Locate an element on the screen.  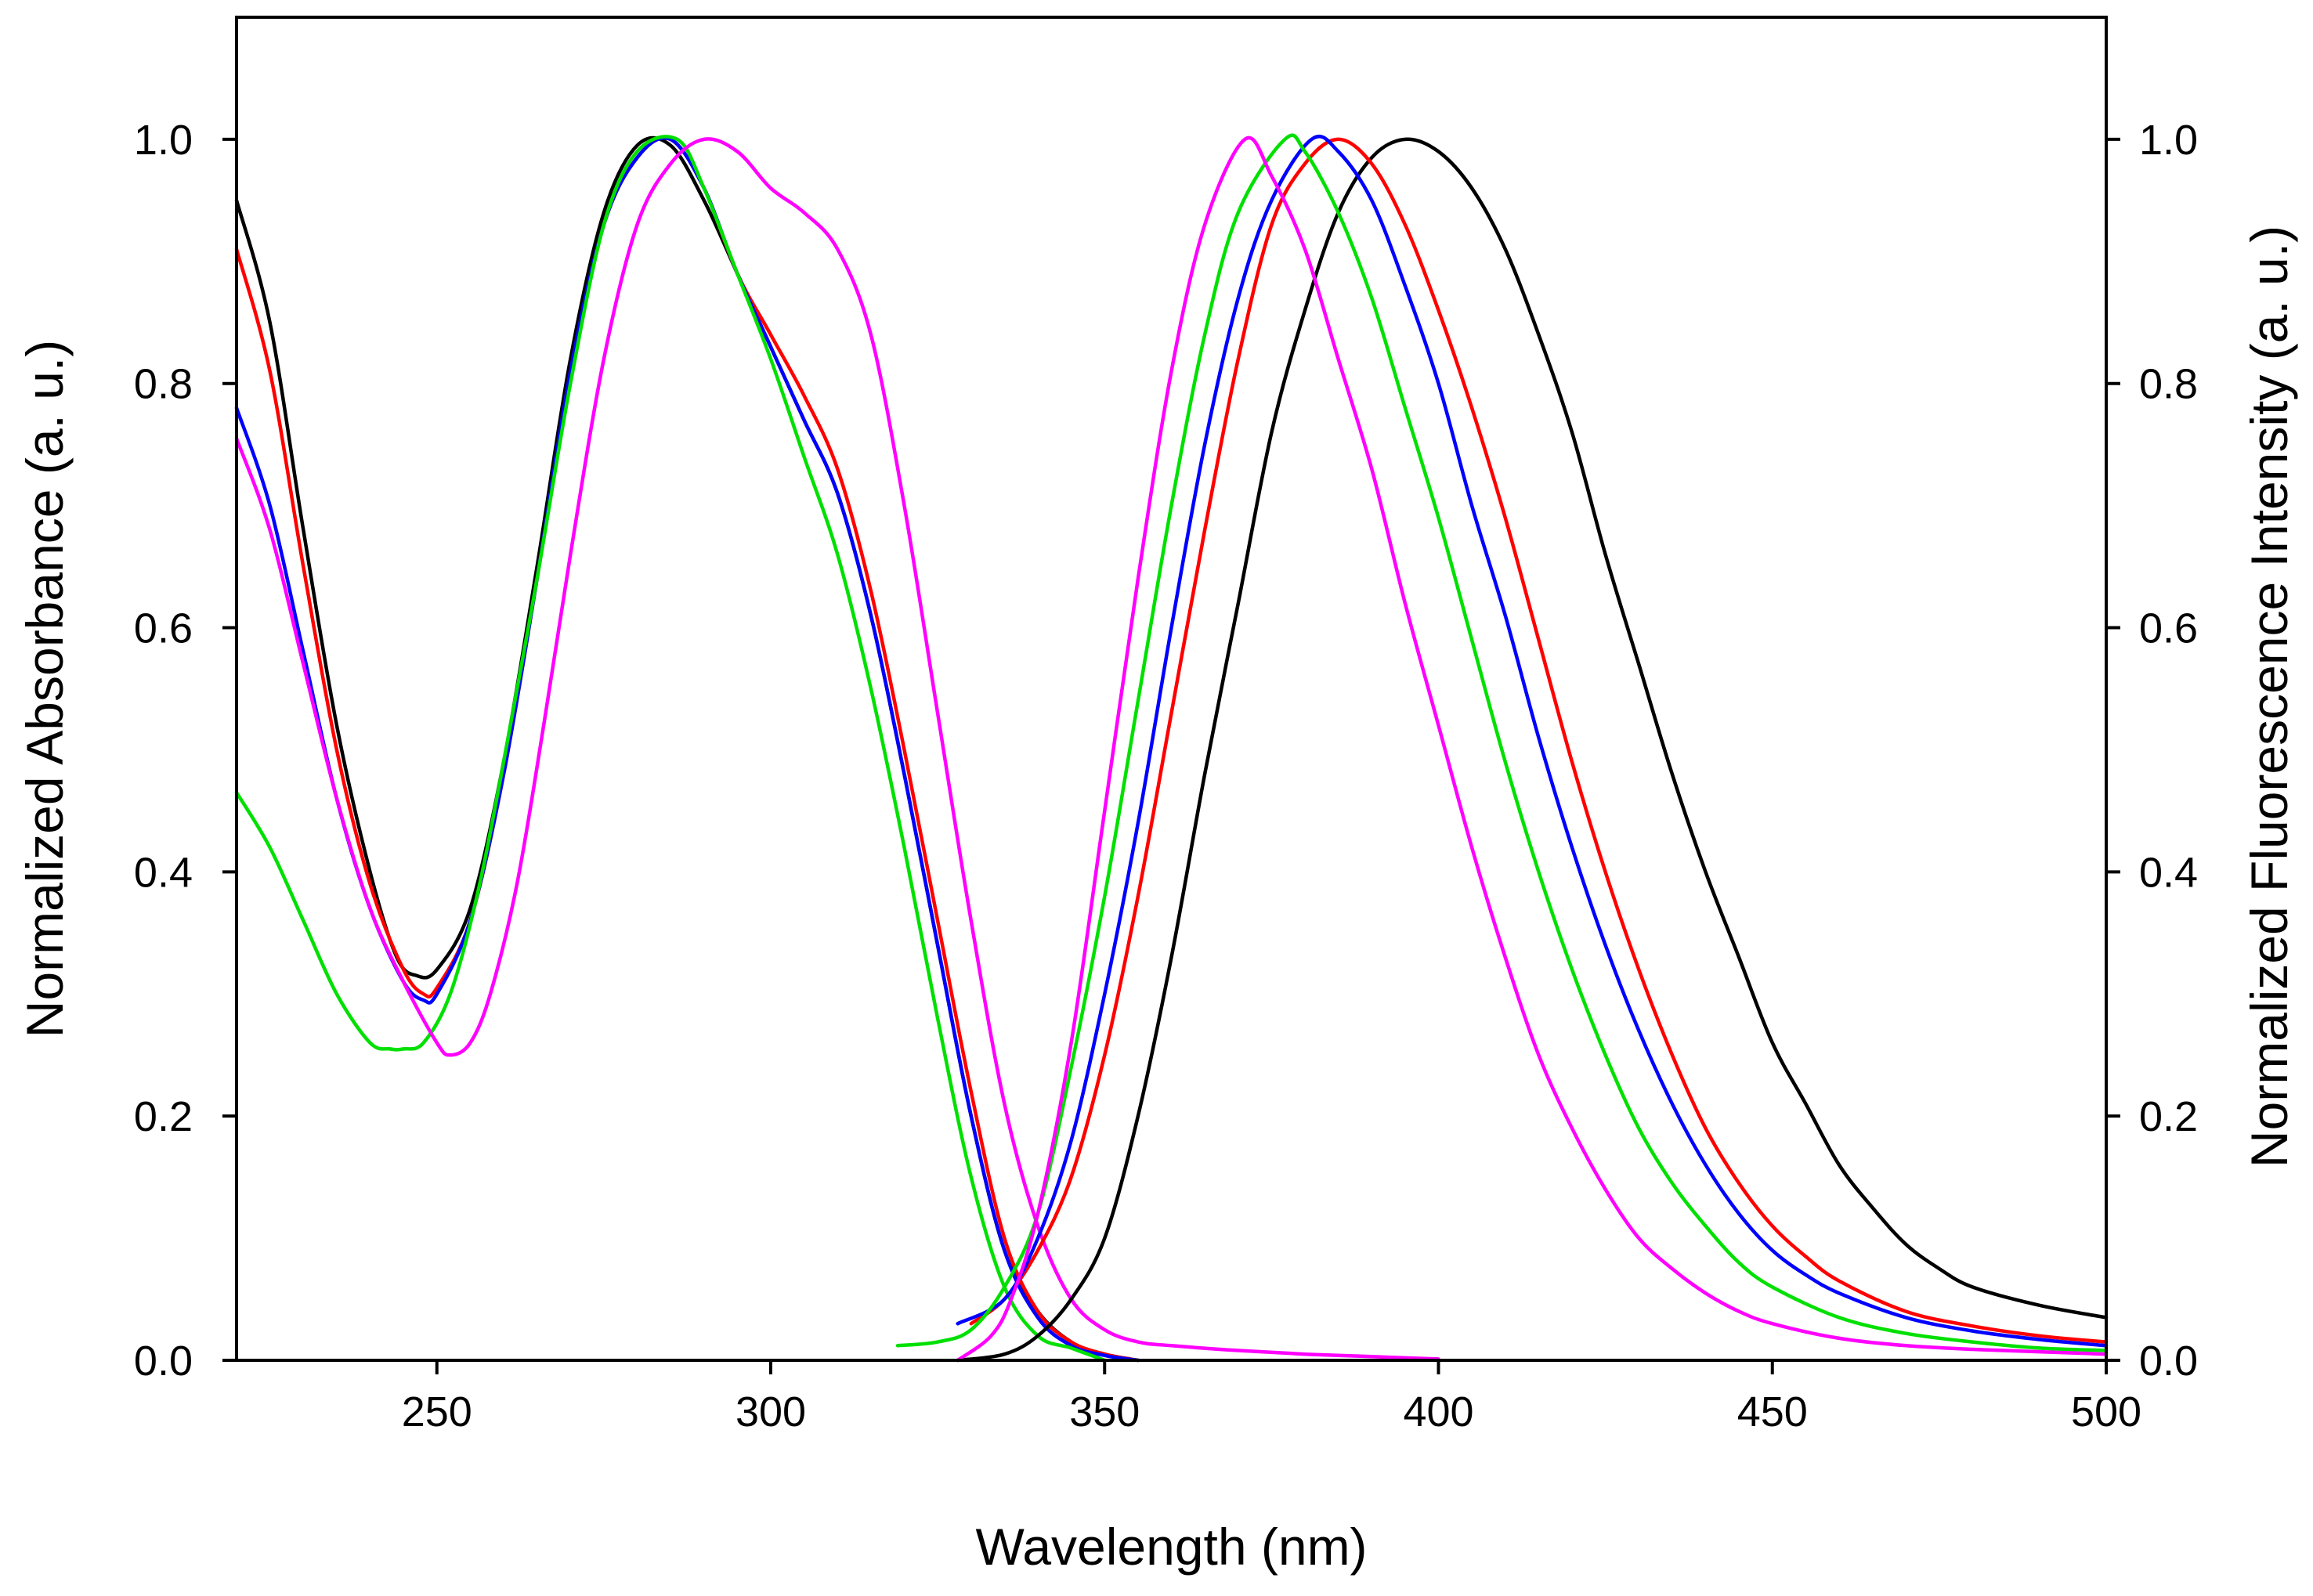
y2-tick-label: 0.8 is located at coordinates (2168, 384).